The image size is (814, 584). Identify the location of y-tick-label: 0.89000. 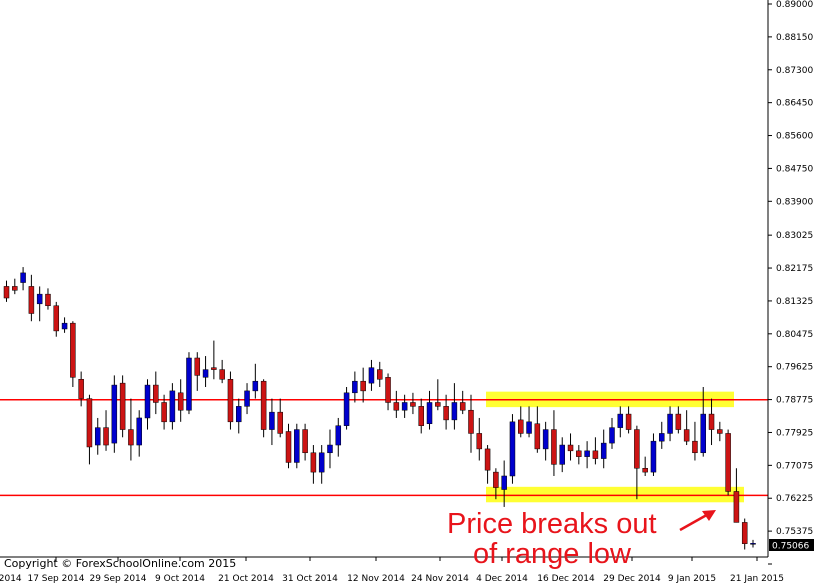
(794, 5).